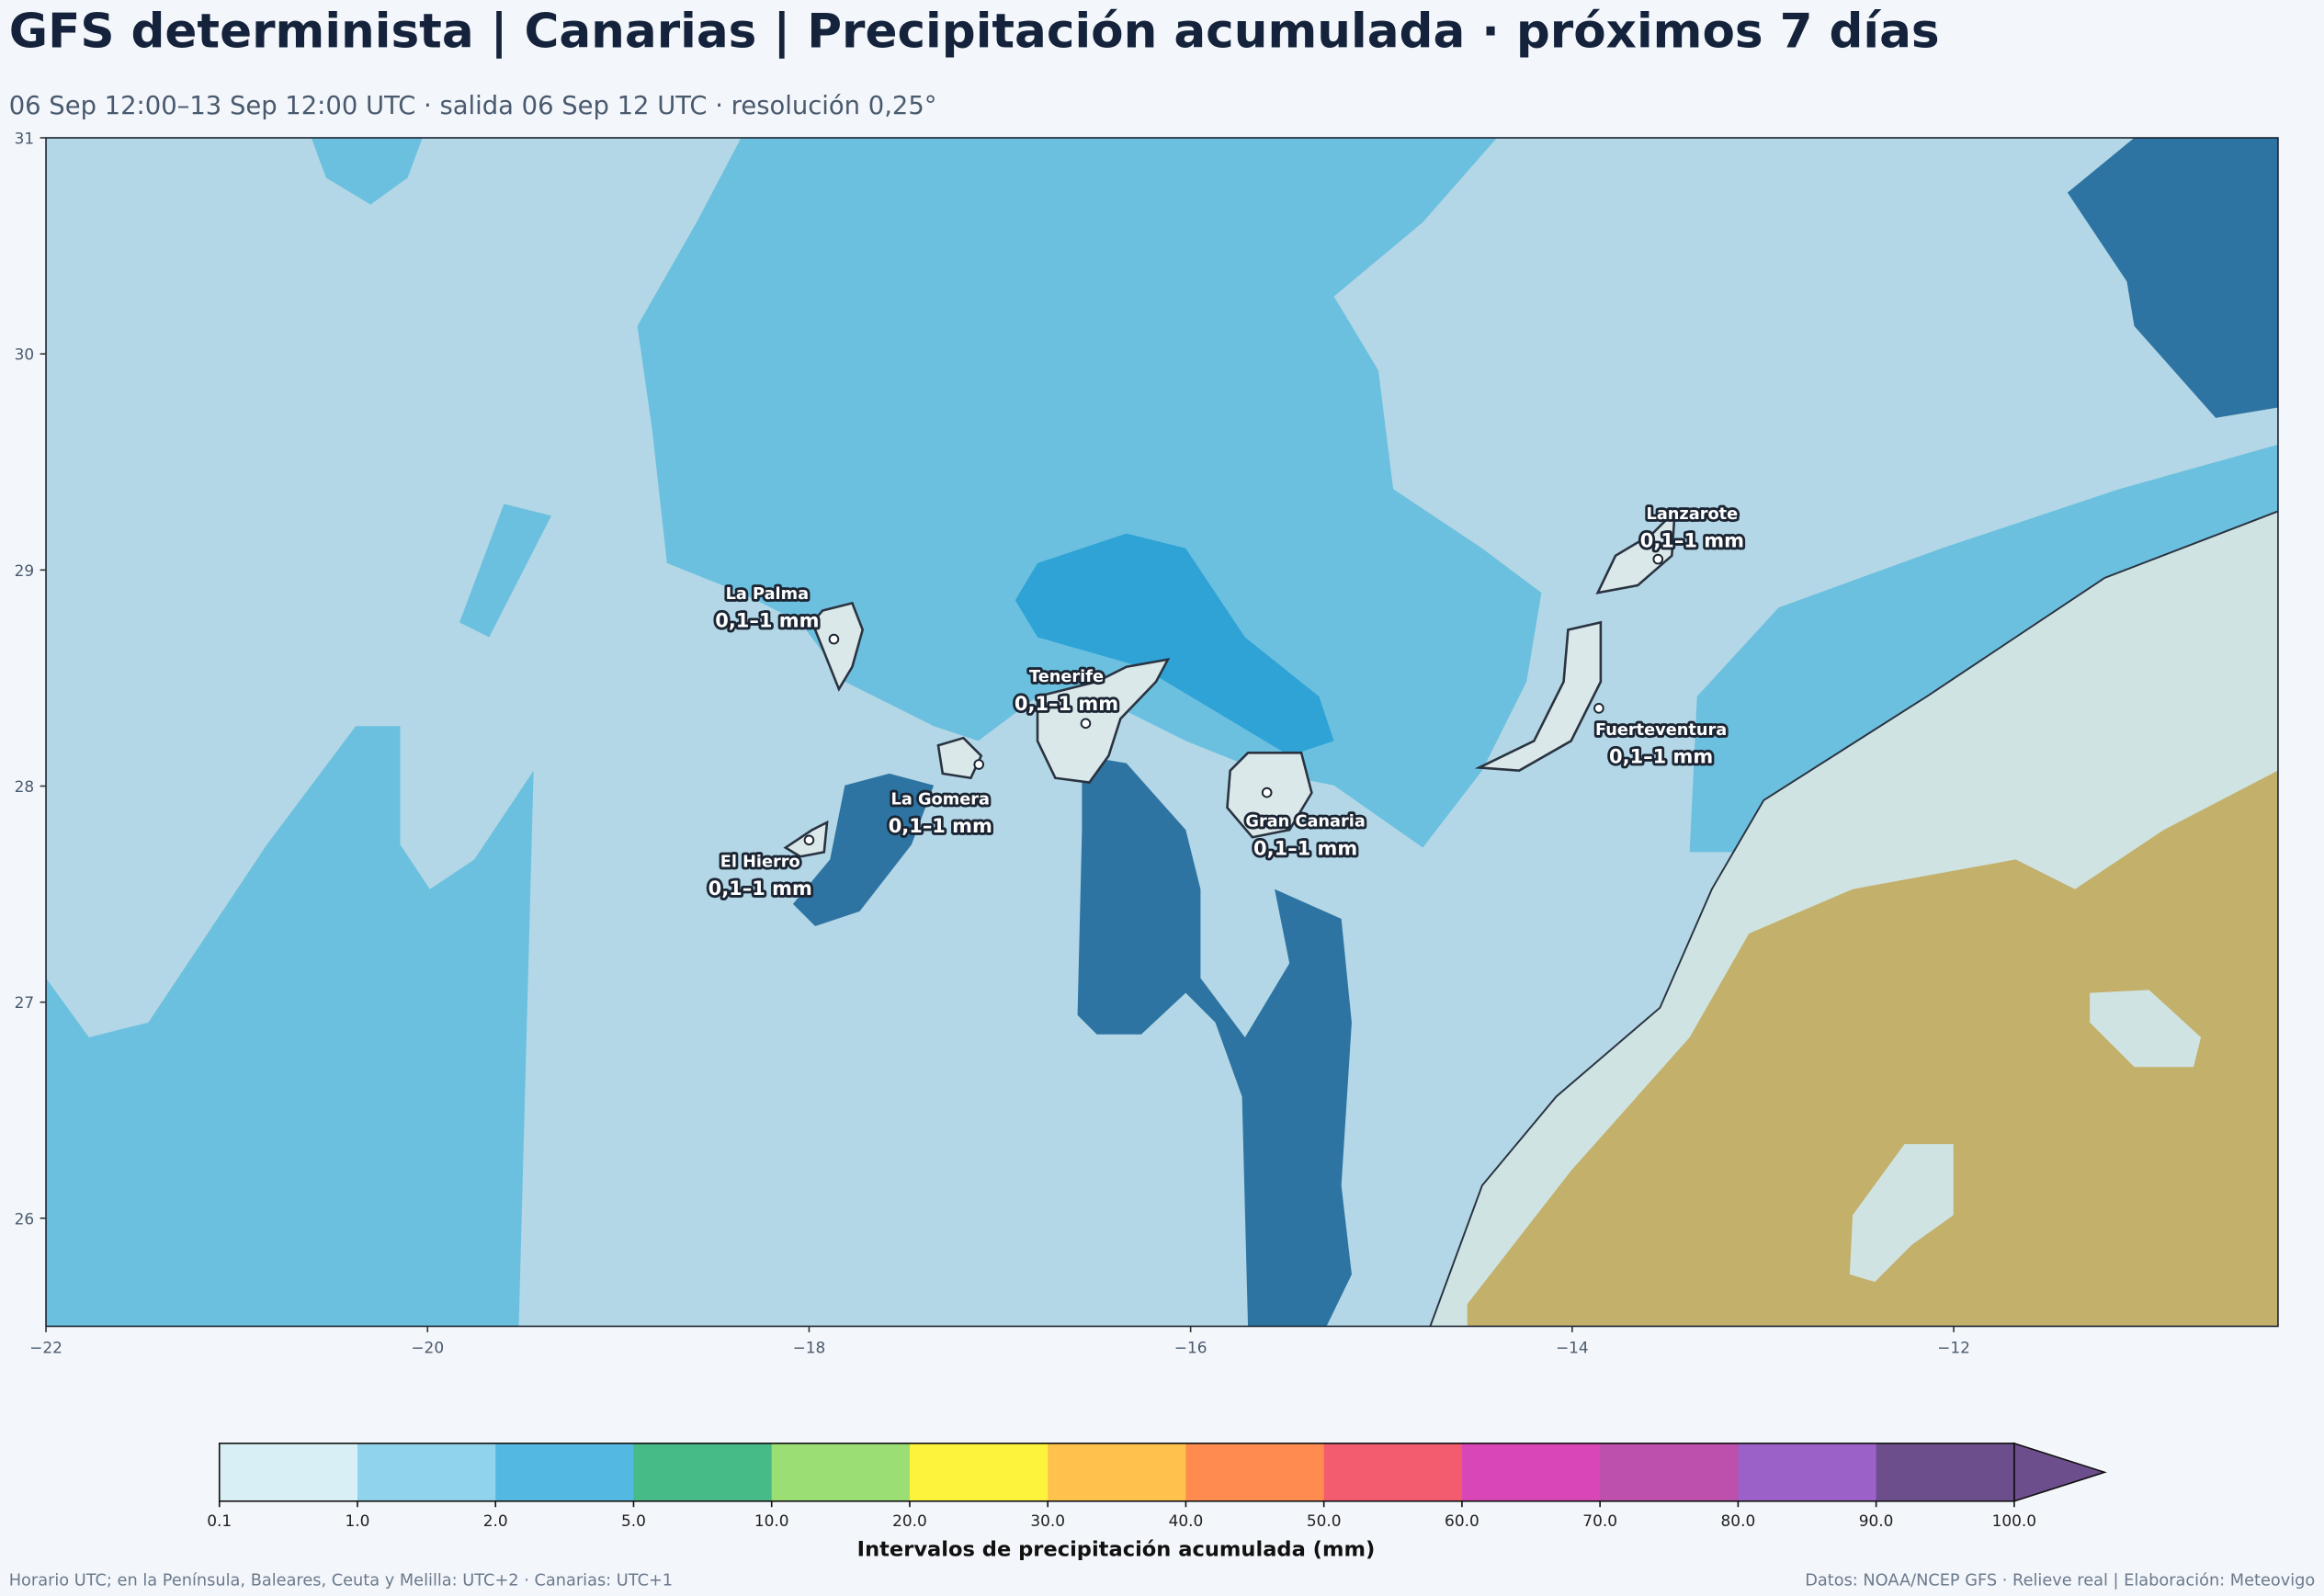 Image resolution: width=2324 pixels, height=1596 pixels. Describe the element at coordinates (1324, 1520) in the screenshot. I see `colorbar-tick-label: 50.0` at that location.